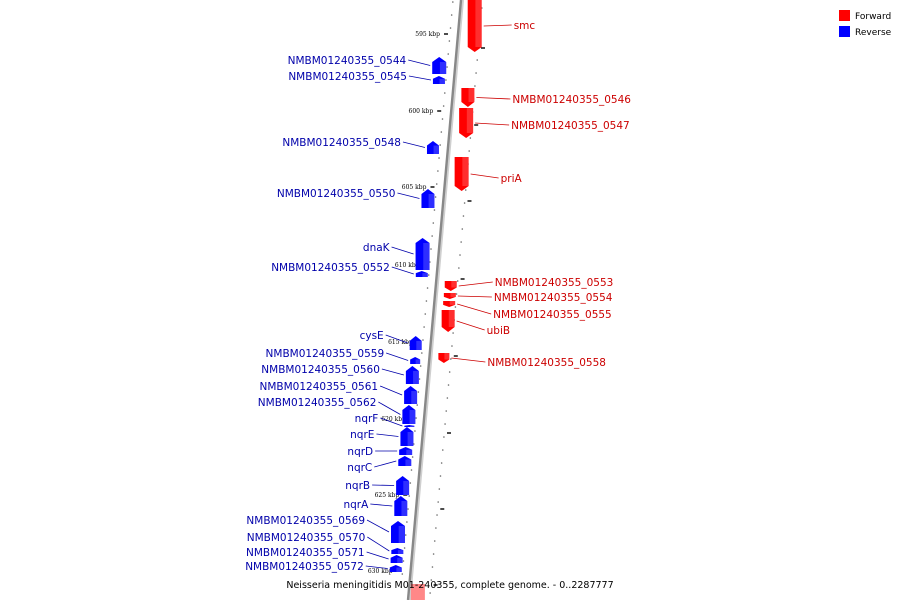 The height and width of the screenshot is (600, 900). What do you see at coordinates (305, 521) in the screenshot?
I see `reverse-gene-label: NMBM01240355_0569` at bounding box center [305, 521].